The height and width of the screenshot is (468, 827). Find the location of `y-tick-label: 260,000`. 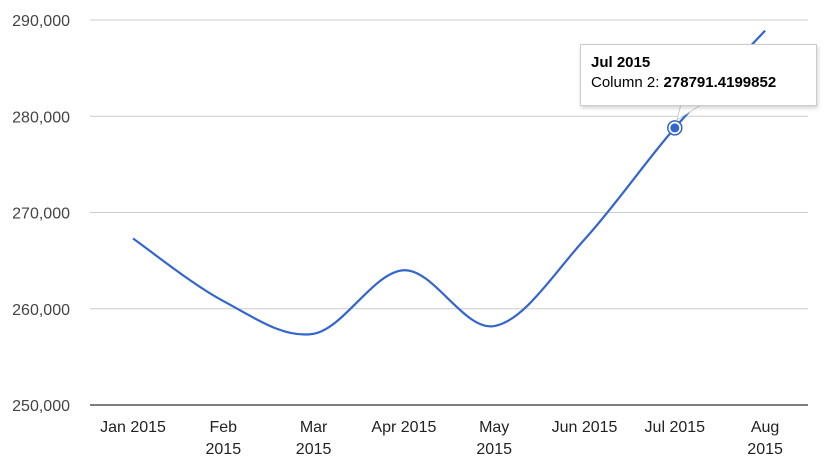

y-tick-label: 260,000 is located at coordinates (41, 310).